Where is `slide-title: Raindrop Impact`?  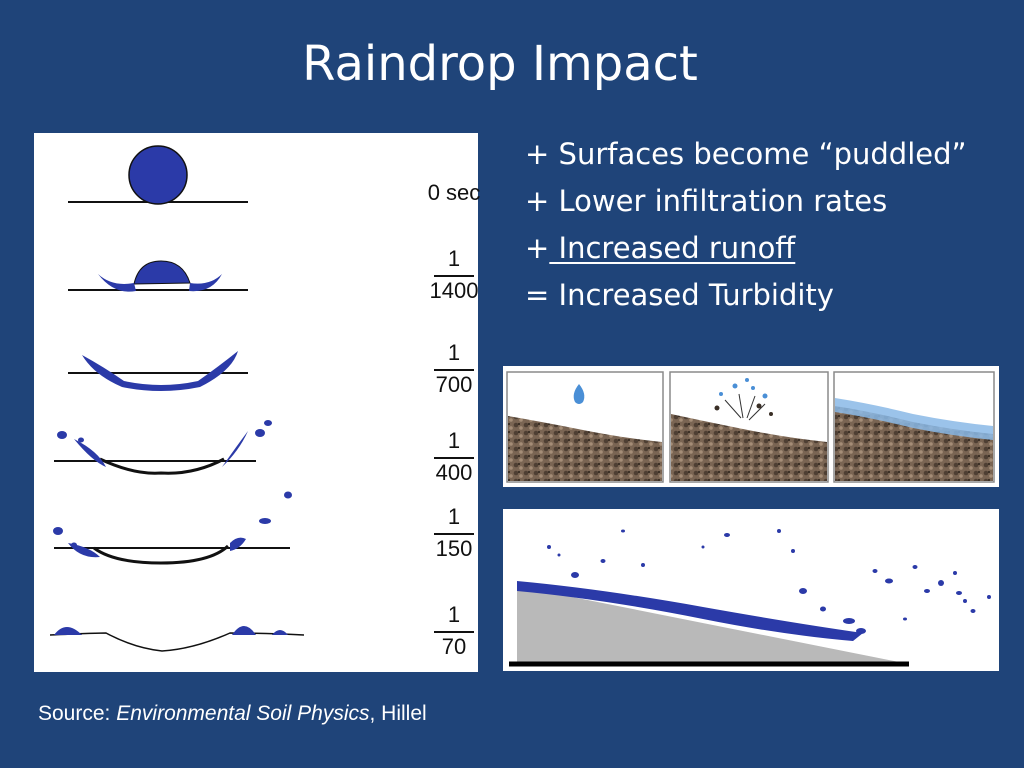 slide-title: Raindrop Impact is located at coordinates (500, 64).